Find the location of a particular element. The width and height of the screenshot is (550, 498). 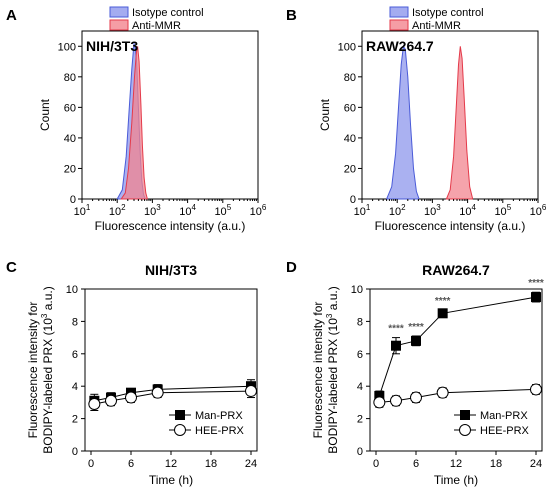

y-tick-label: 4 is located at coordinates (360, 387).